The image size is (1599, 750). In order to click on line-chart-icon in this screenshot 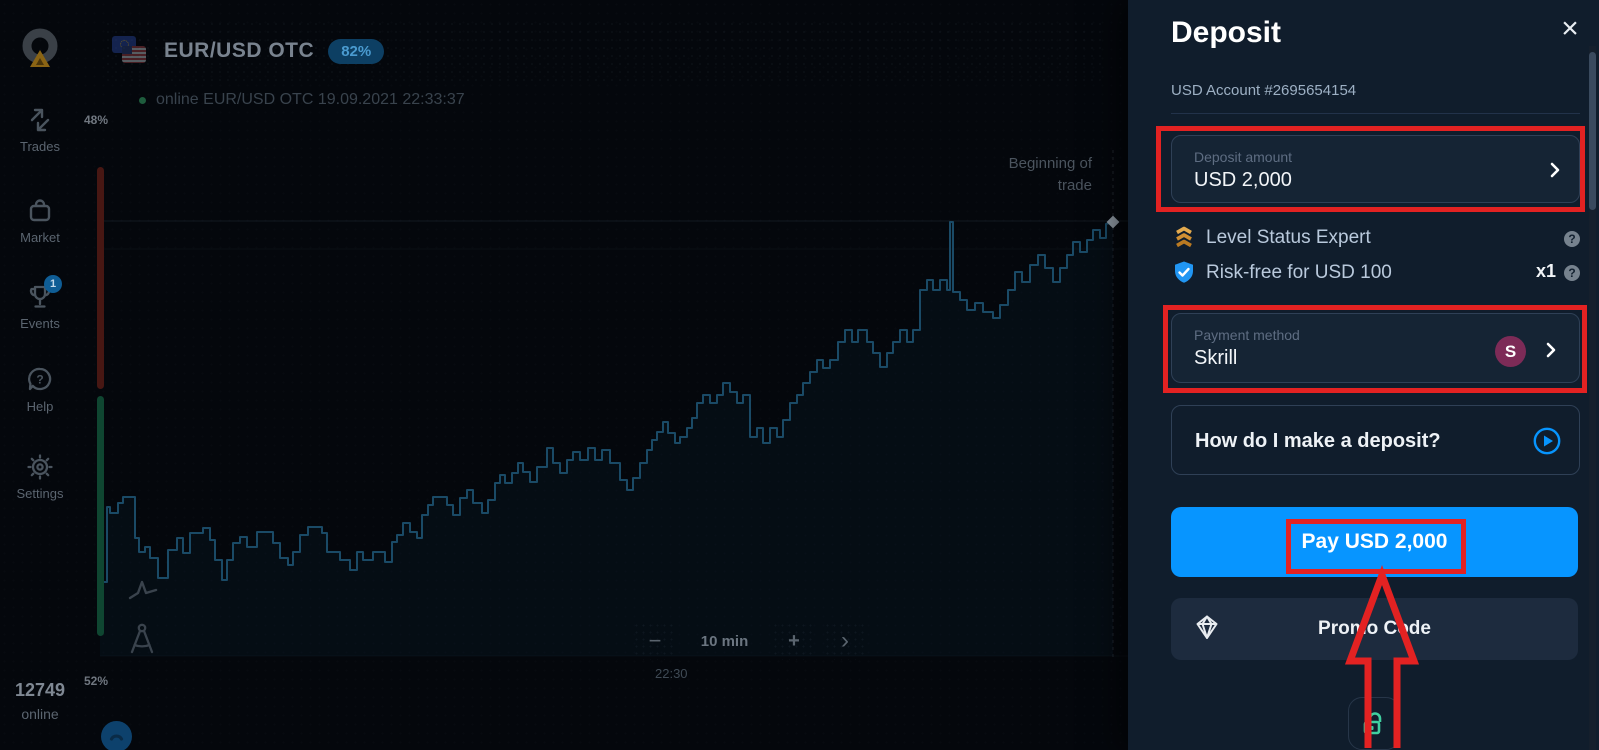, I will do `click(143, 590)`.